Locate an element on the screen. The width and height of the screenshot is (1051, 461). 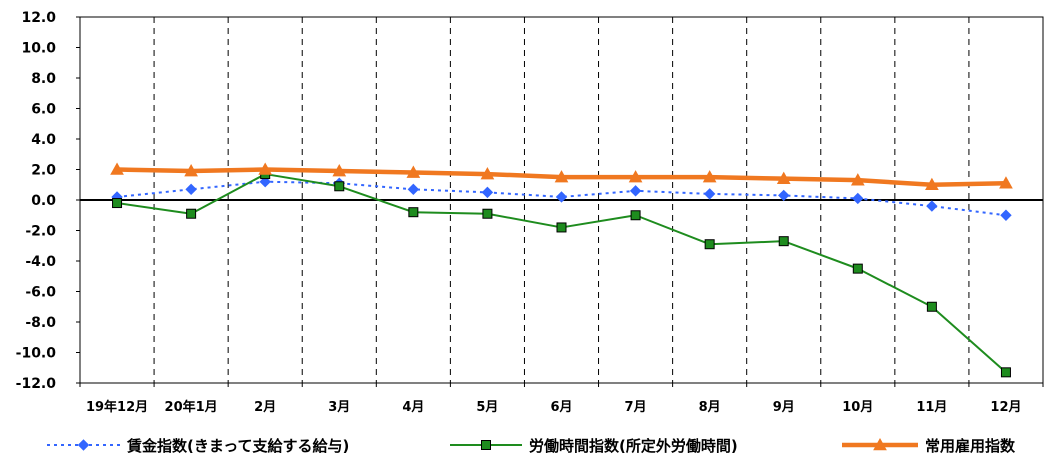
y-tick-label: -12.0 is located at coordinates (36, 384).